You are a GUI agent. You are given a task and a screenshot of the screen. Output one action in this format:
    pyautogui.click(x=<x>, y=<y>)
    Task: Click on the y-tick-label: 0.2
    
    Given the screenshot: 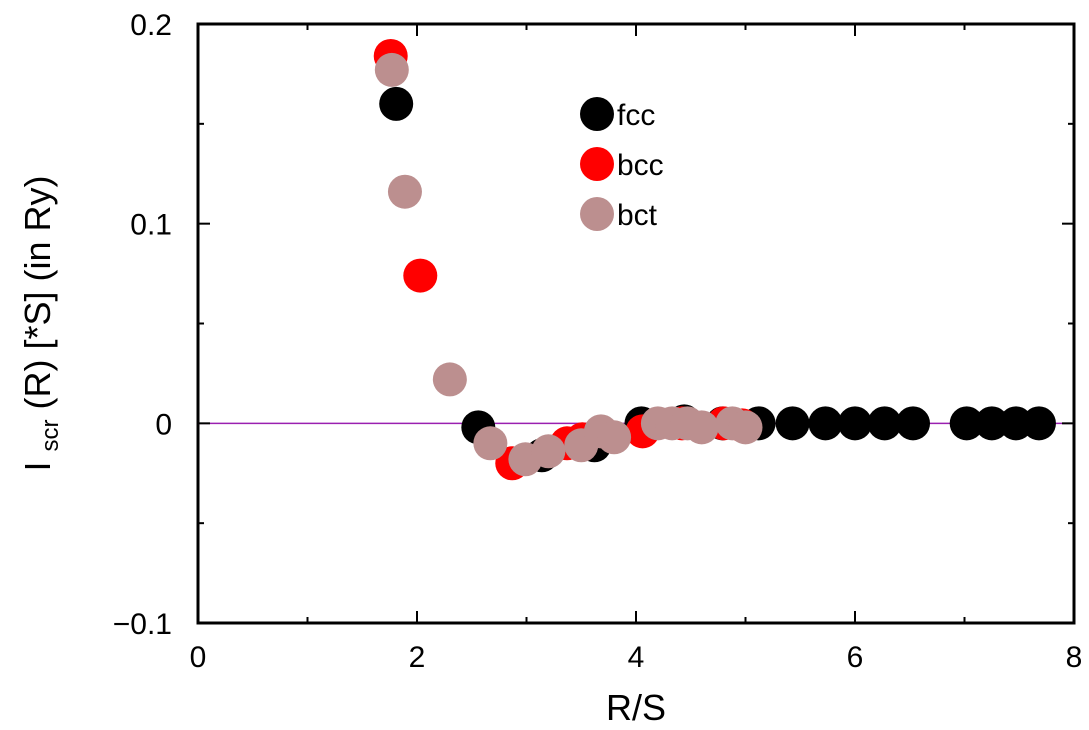 What is the action you would take?
    pyautogui.click(x=151, y=25)
    